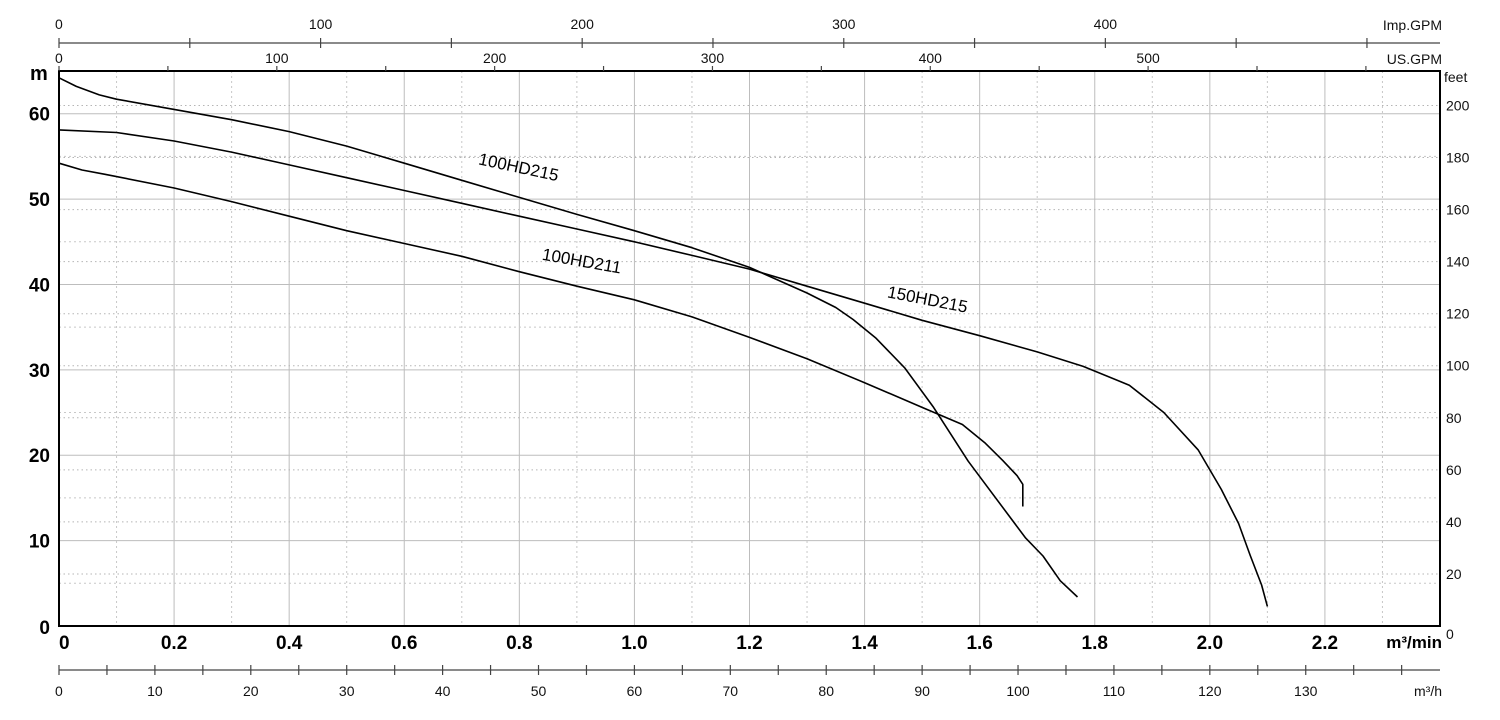 The height and width of the screenshot is (720, 1500). Describe the element at coordinates (1458, 262) in the screenshot. I see `y2-tick-label: 140` at that location.